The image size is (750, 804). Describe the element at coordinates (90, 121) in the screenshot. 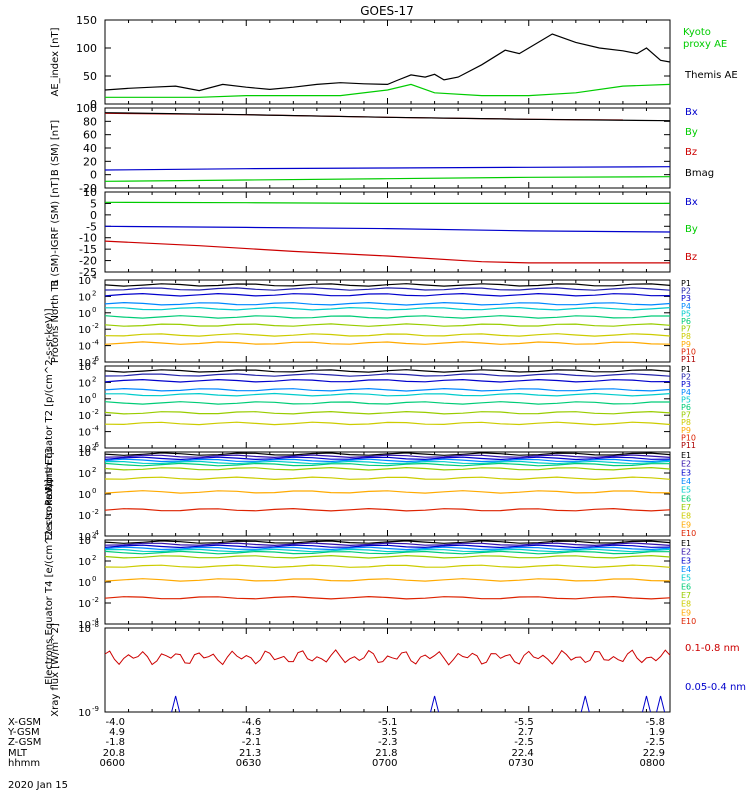

I see `y-tick-label: 80` at that location.